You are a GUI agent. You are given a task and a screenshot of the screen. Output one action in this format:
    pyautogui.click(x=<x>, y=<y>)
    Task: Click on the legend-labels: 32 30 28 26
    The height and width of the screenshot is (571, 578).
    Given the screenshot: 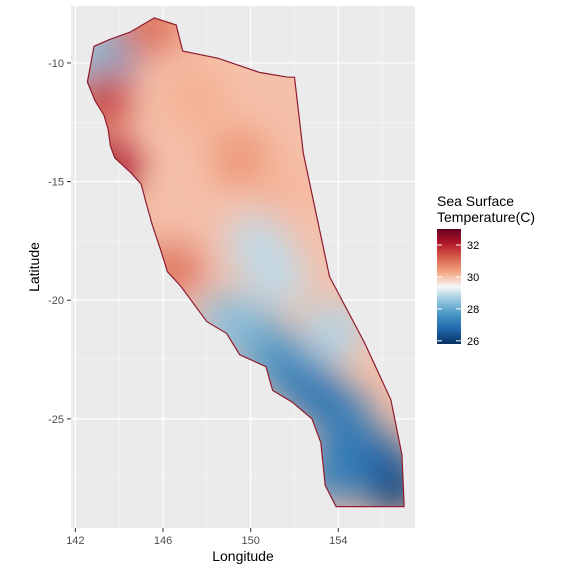 What is the action you would take?
    pyautogui.click(x=473, y=294)
    